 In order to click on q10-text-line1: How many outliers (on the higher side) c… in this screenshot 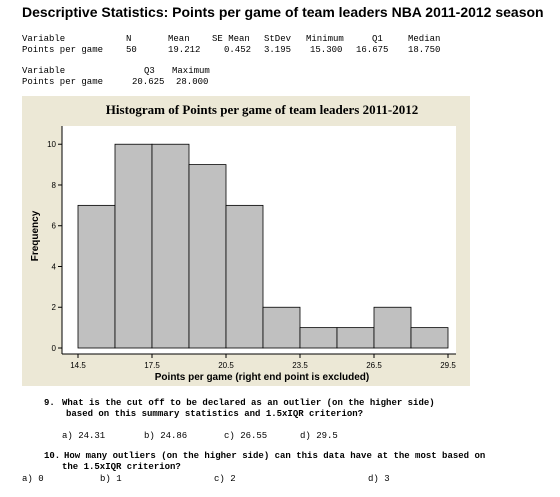, I will do `click(275, 456)`.